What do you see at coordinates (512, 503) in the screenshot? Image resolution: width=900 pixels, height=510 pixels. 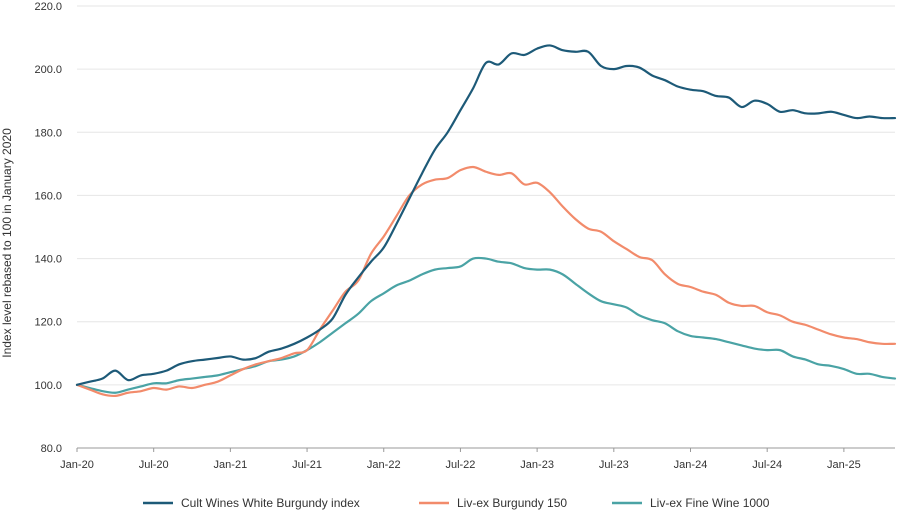 I see `legend-label-2: Liv-ex Burgundy 150` at bounding box center [512, 503].